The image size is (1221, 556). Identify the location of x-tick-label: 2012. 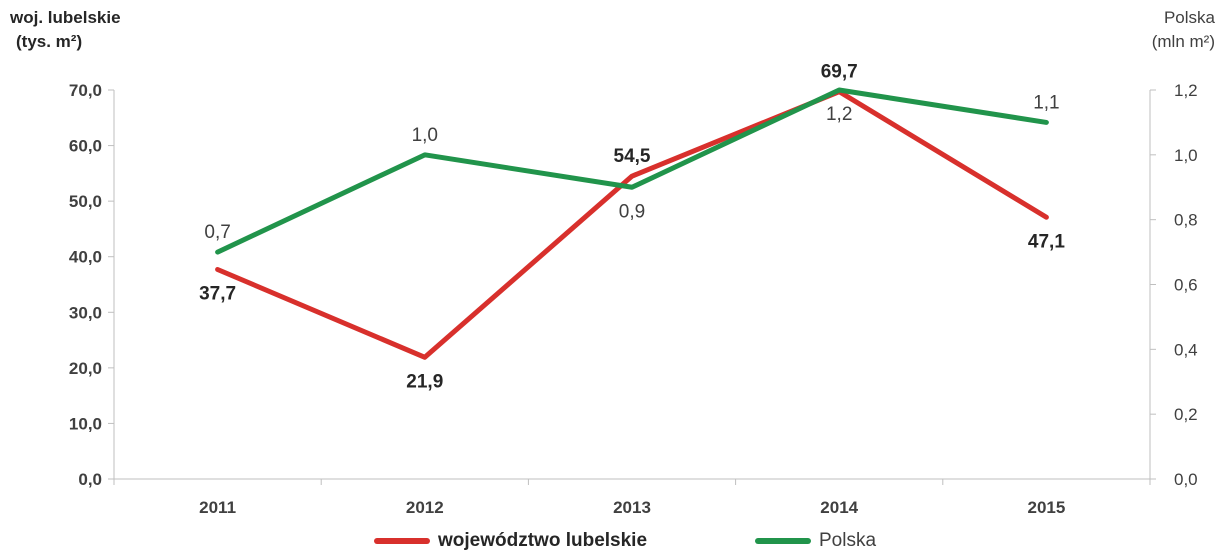
(425, 507).